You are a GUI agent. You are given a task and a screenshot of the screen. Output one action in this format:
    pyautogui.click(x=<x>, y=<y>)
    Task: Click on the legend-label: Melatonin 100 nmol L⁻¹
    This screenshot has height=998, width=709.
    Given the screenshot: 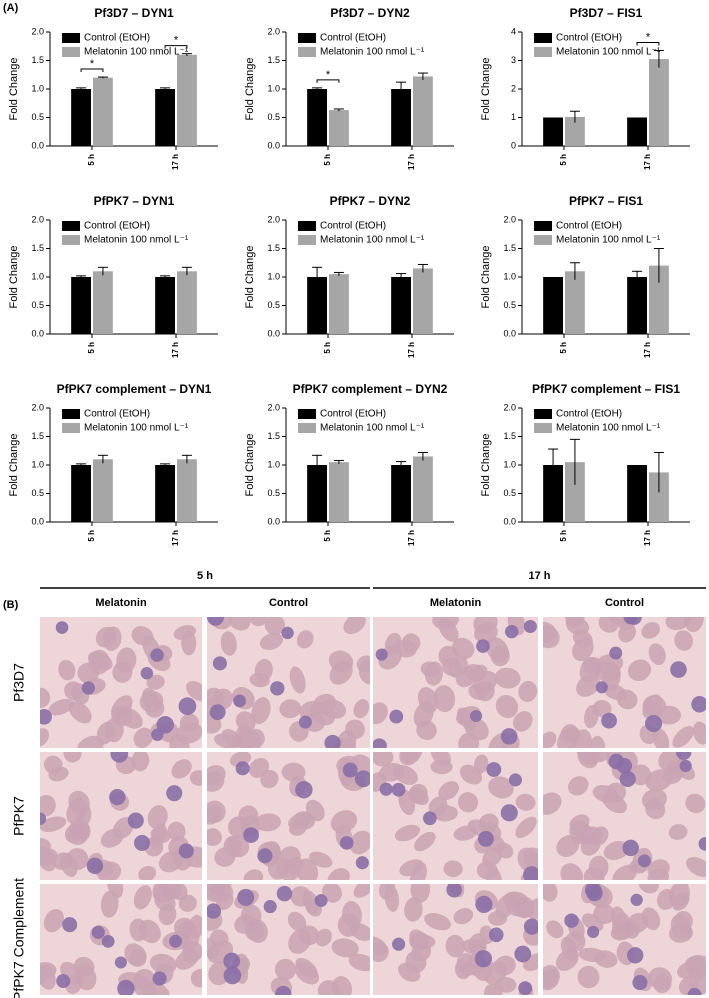 What is the action you would take?
    pyautogui.click(x=608, y=428)
    